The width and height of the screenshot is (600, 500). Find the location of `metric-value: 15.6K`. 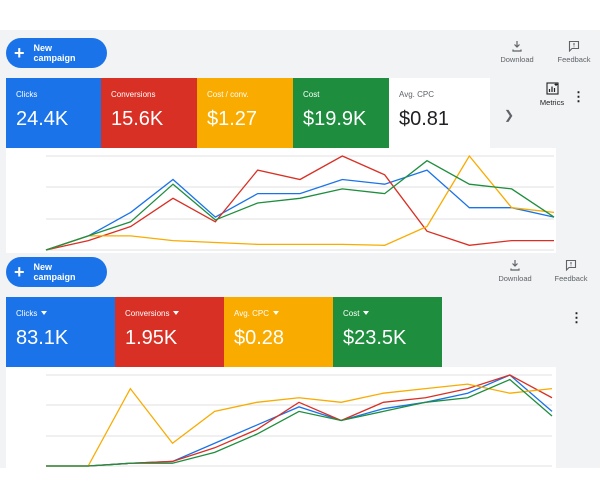

metric-value: 15.6K is located at coordinates (137, 119).